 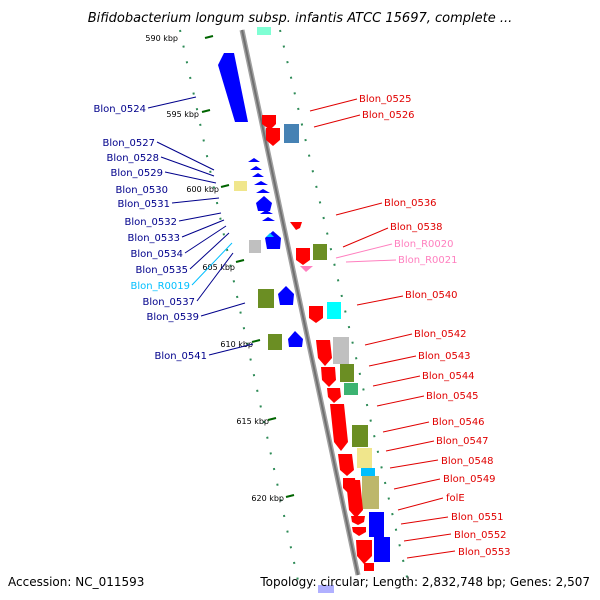 What do you see at coordinates (455, 498) in the screenshot?
I see `gene-label-folE: folE` at bounding box center [455, 498].